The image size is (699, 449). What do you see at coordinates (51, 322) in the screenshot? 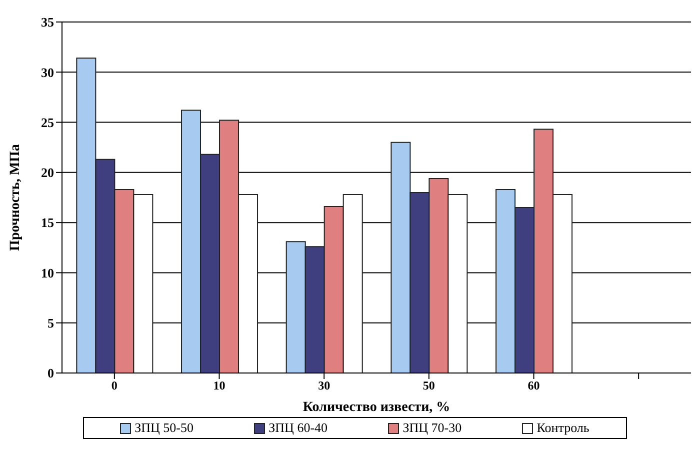
I see `y-tick-label: 5` at bounding box center [51, 322].